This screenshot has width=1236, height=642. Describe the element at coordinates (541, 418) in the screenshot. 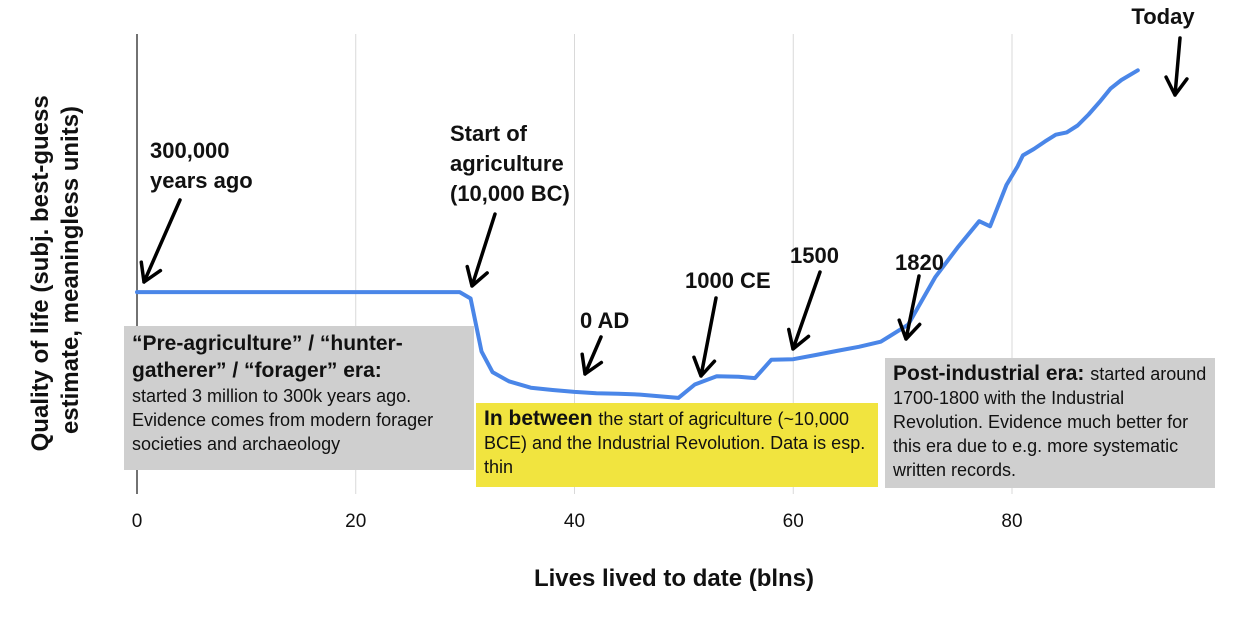

I see `in-between-heading: In between` at that location.